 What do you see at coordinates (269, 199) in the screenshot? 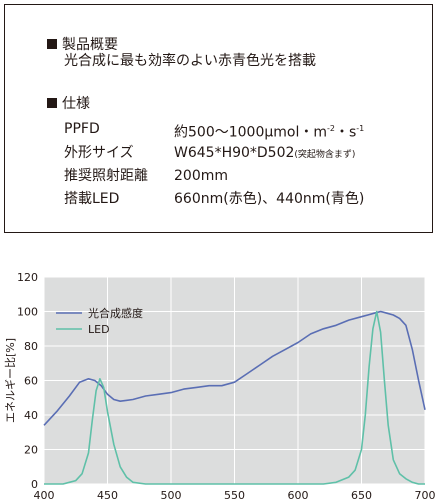
I see `spec-value: 660nm(赤色)、440nm(青色)` at bounding box center [269, 199].